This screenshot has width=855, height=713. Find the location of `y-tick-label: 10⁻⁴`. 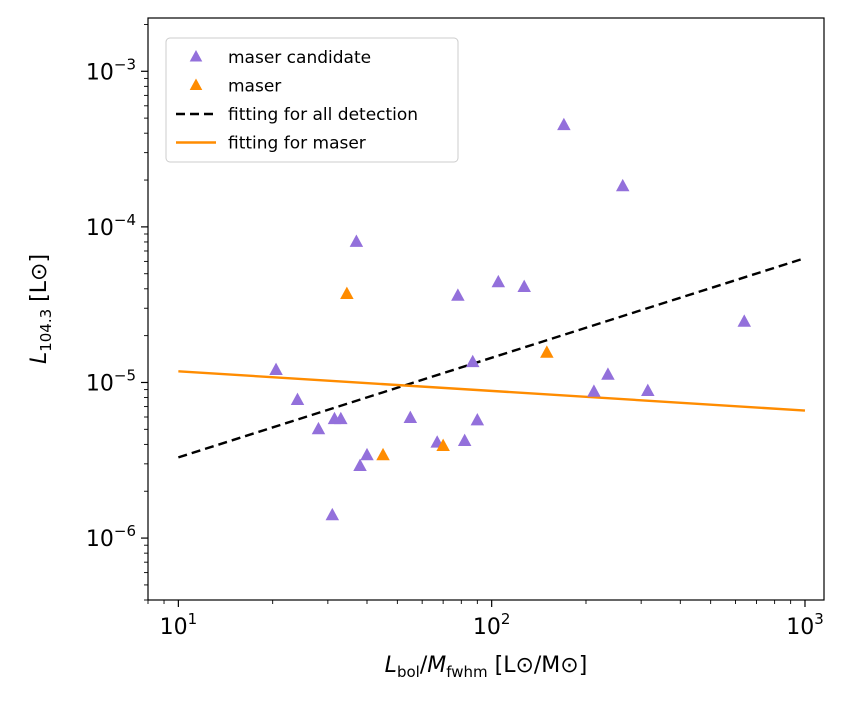

y-tick-label: 10⁻⁴ is located at coordinates (111, 226).